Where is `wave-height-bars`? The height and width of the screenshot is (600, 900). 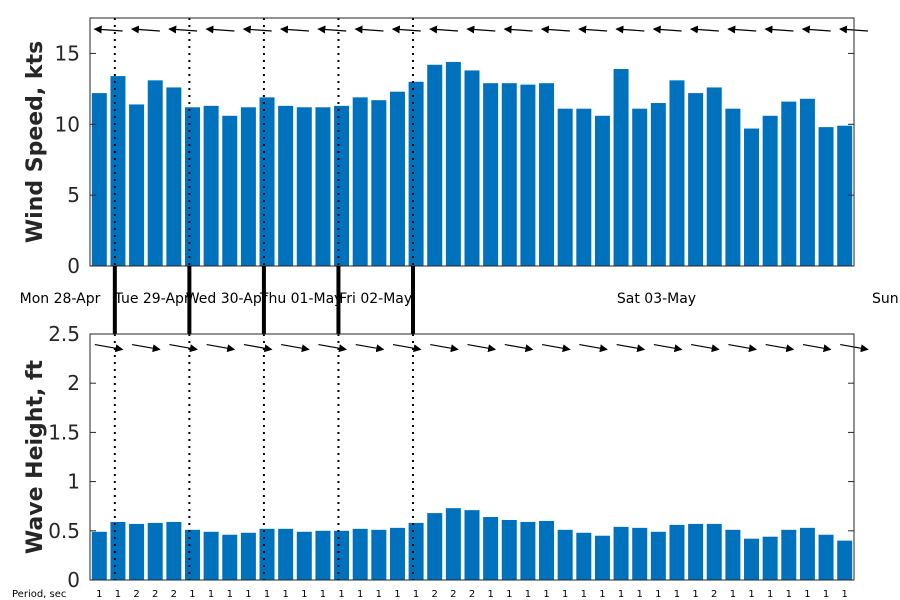 wave-height-bars is located at coordinates (472, 544).